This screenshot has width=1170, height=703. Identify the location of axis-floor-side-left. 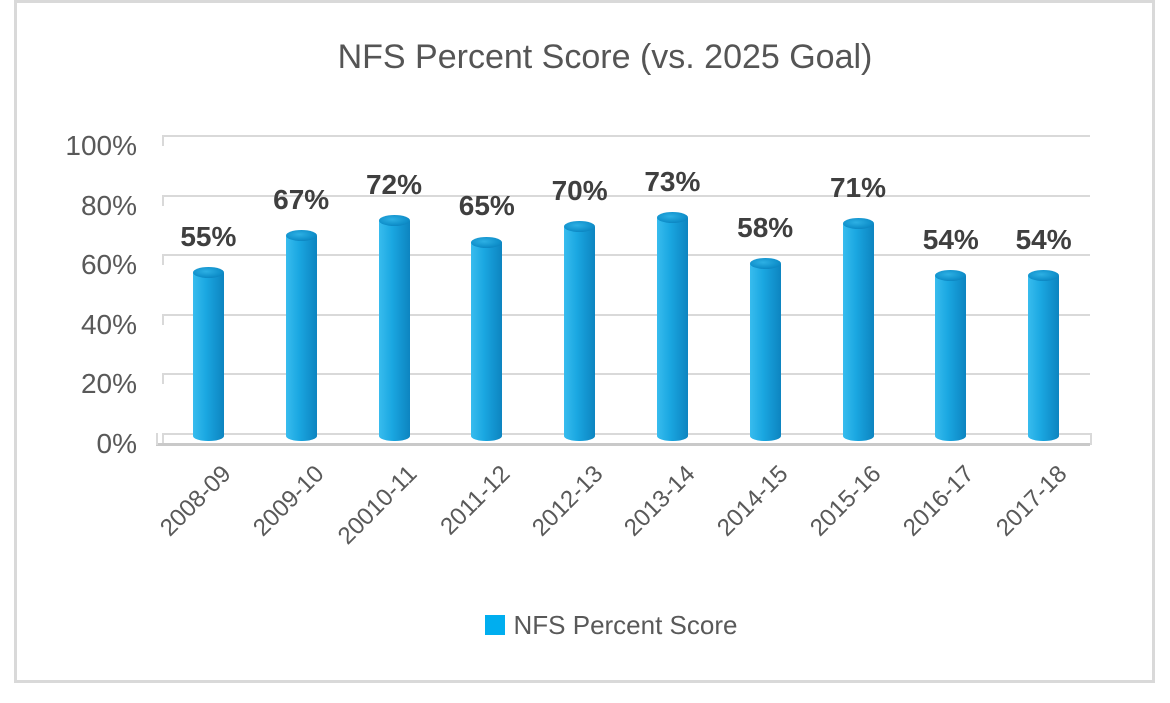
(157, 439).